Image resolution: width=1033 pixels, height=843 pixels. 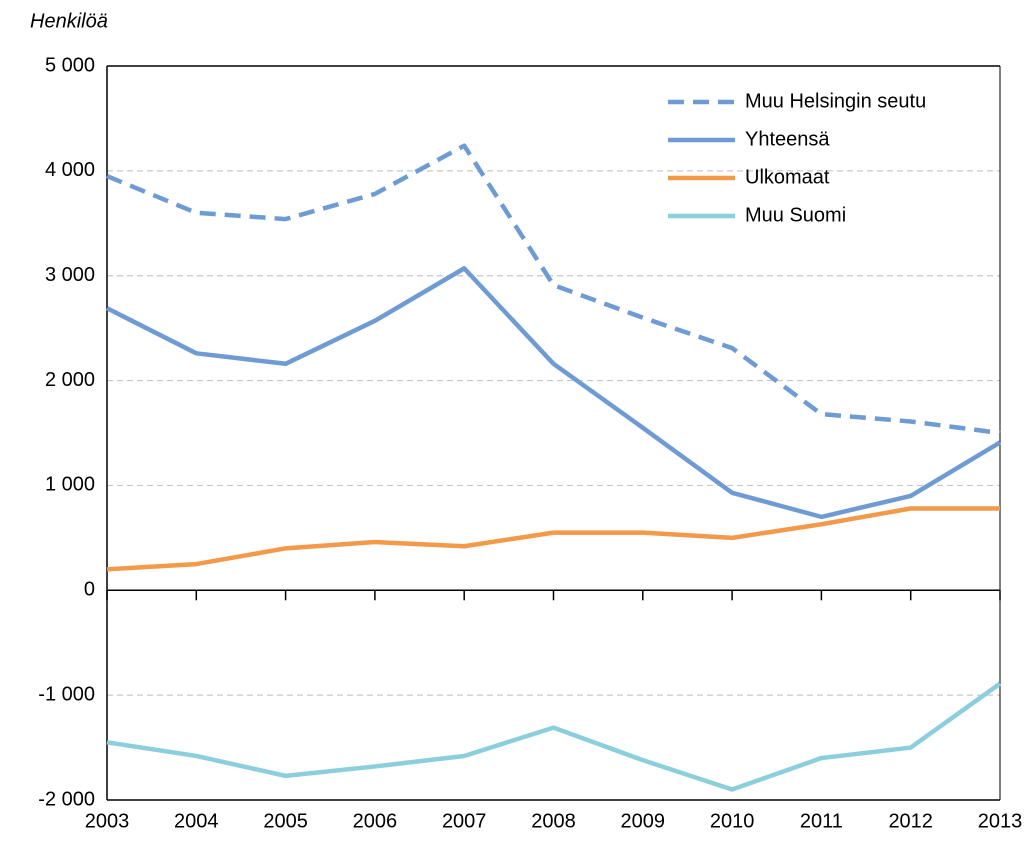 I want to click on y-axis-label: Henkilöä, so click(x=69, y=21).